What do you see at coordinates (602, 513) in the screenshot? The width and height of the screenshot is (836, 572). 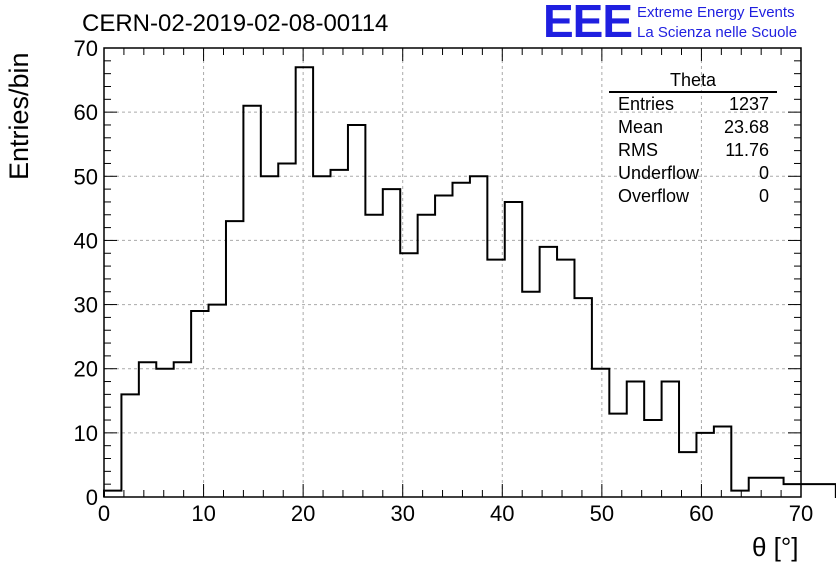 I see `x-tick-label: 50` at bounding box center [602, 513].